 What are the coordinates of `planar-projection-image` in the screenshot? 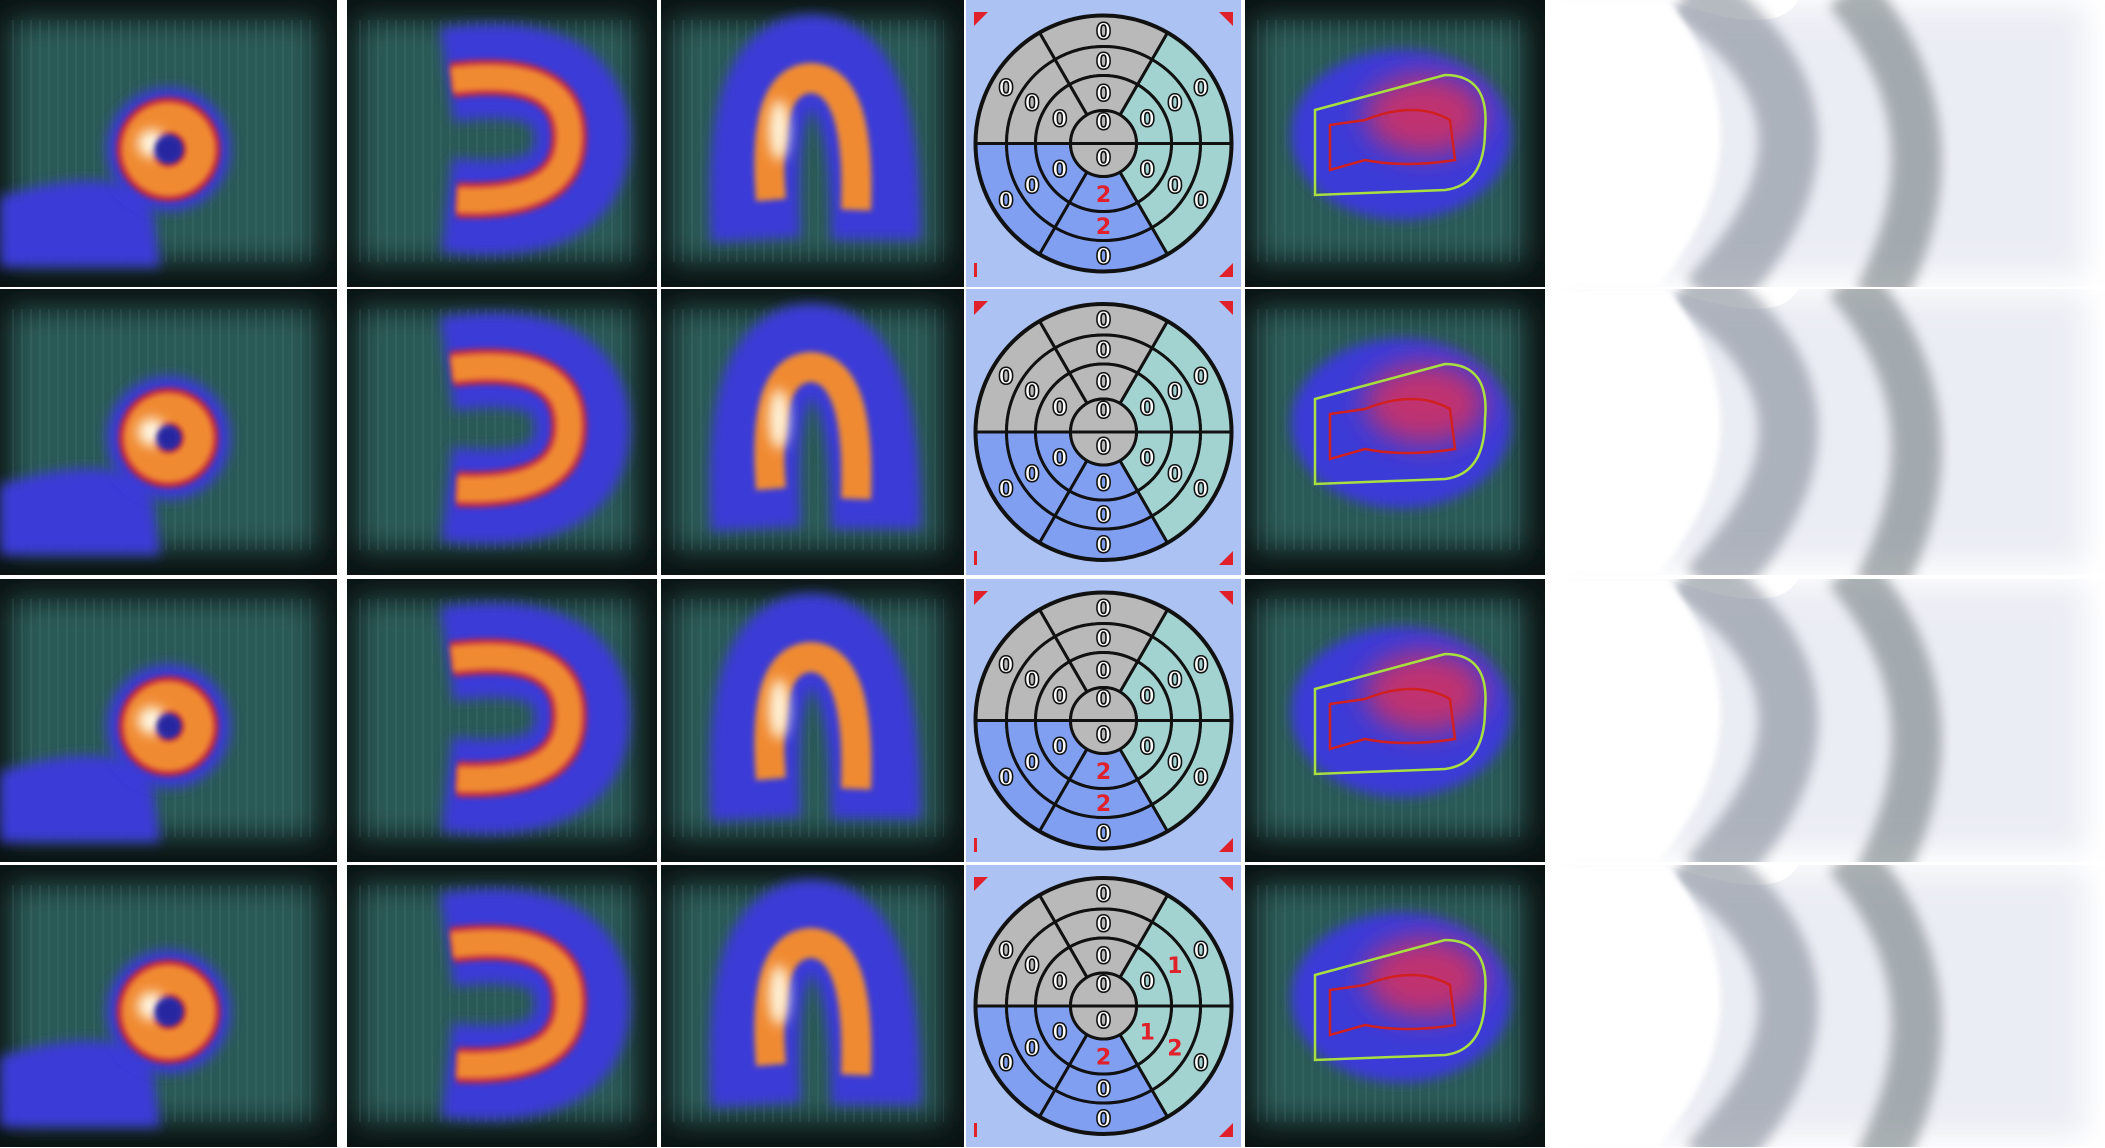 It's located at (1826, 720).